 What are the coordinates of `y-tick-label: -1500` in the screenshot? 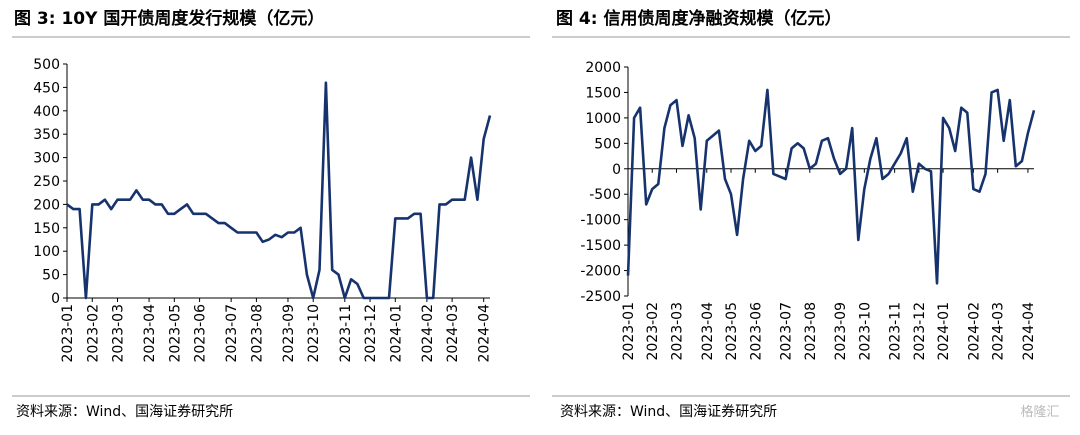 It's located at (600, 246).